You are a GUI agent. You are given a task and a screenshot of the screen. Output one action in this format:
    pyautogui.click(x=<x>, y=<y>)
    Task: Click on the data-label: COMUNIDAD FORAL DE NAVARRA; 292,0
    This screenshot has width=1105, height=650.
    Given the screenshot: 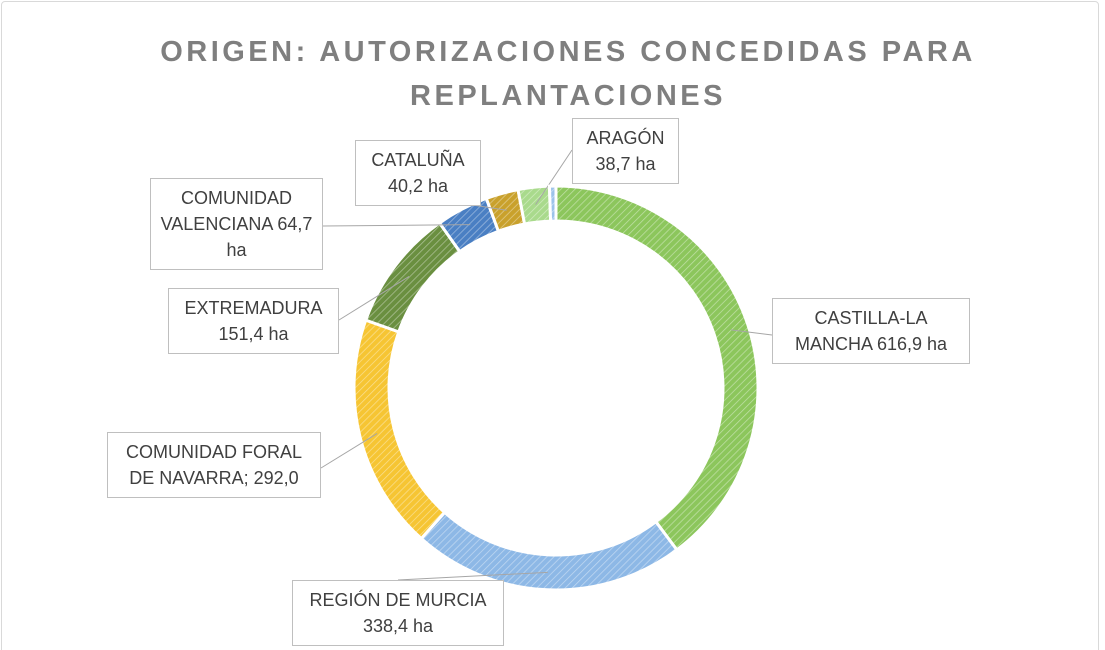 What is the action you would take?
    pyautogui.click(x=214, y=465)
    